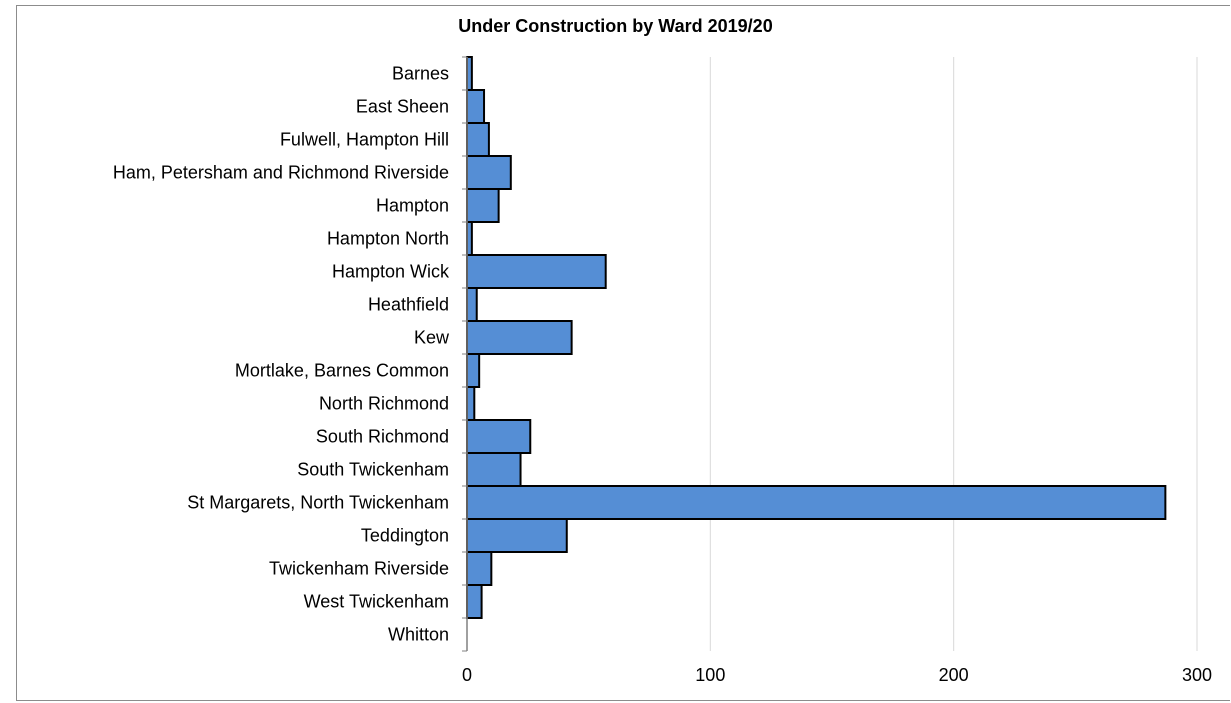 The image size is (1231, 703). Describe the element at coordinates (384, 404) in the screenshot. I see `category-label: North Richmond` at that location.